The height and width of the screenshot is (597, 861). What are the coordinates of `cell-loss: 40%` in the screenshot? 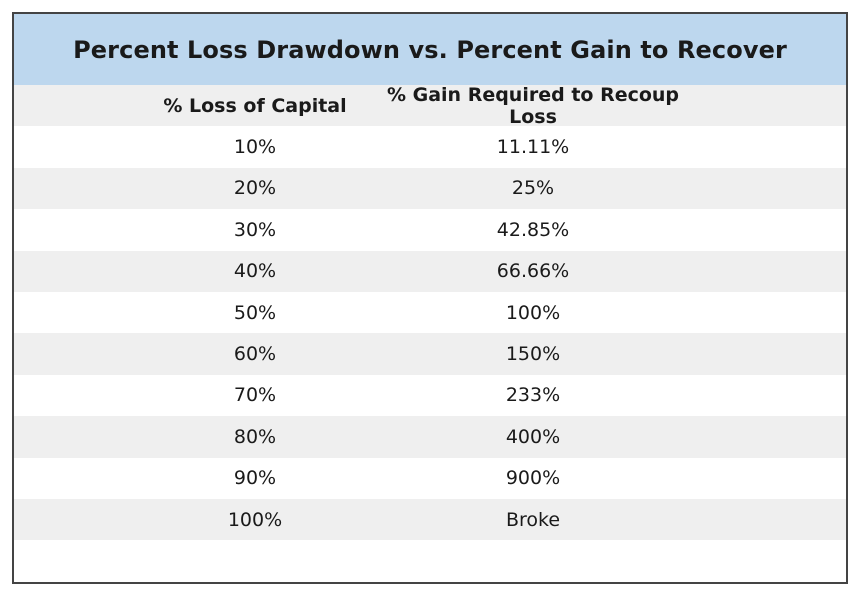 It's located at (255, 271).